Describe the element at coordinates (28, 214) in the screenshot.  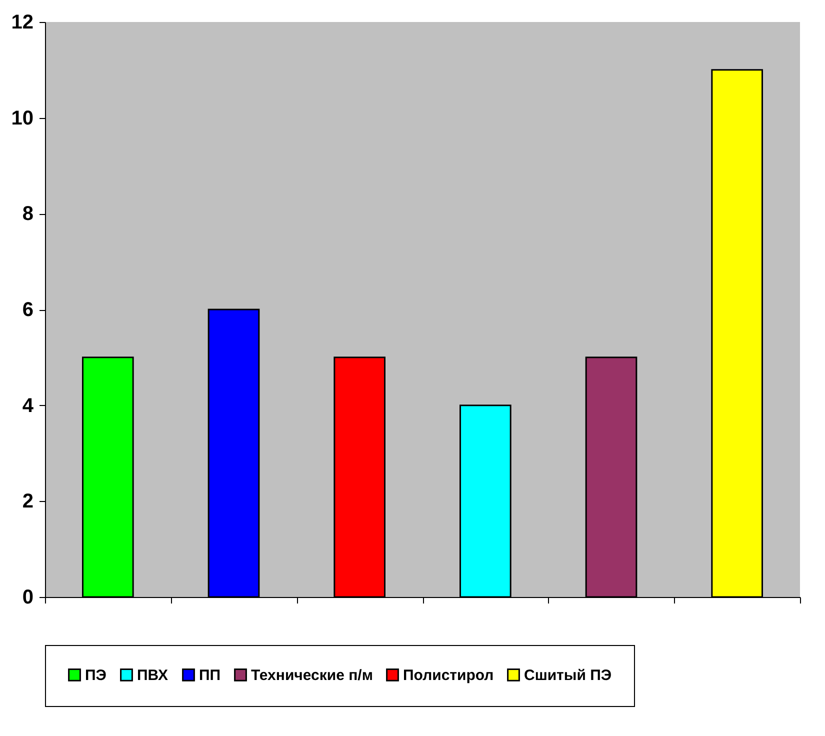
I see `y-tick-label: 8` at that location.